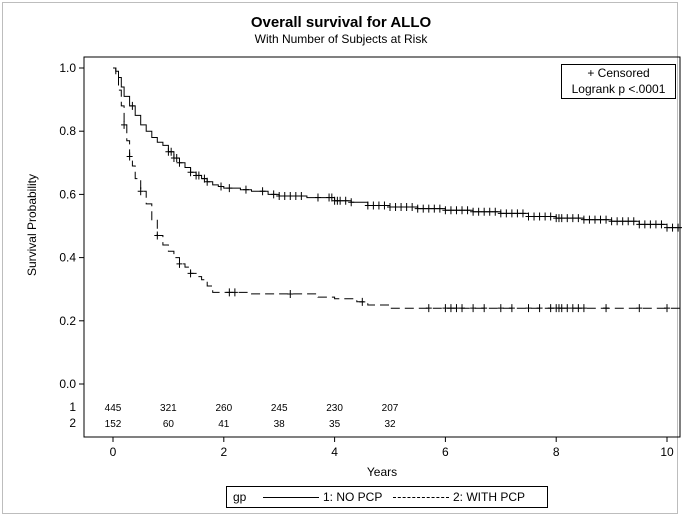 This screenshot has width=682, height=518. I want to click on y-tick-label: 0.4, so click(67, 258).